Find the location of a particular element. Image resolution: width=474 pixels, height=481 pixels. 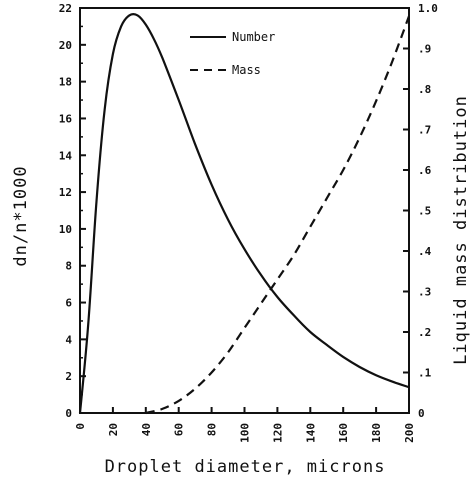

legend-label-number: Number is located at coordinates (253, 37).